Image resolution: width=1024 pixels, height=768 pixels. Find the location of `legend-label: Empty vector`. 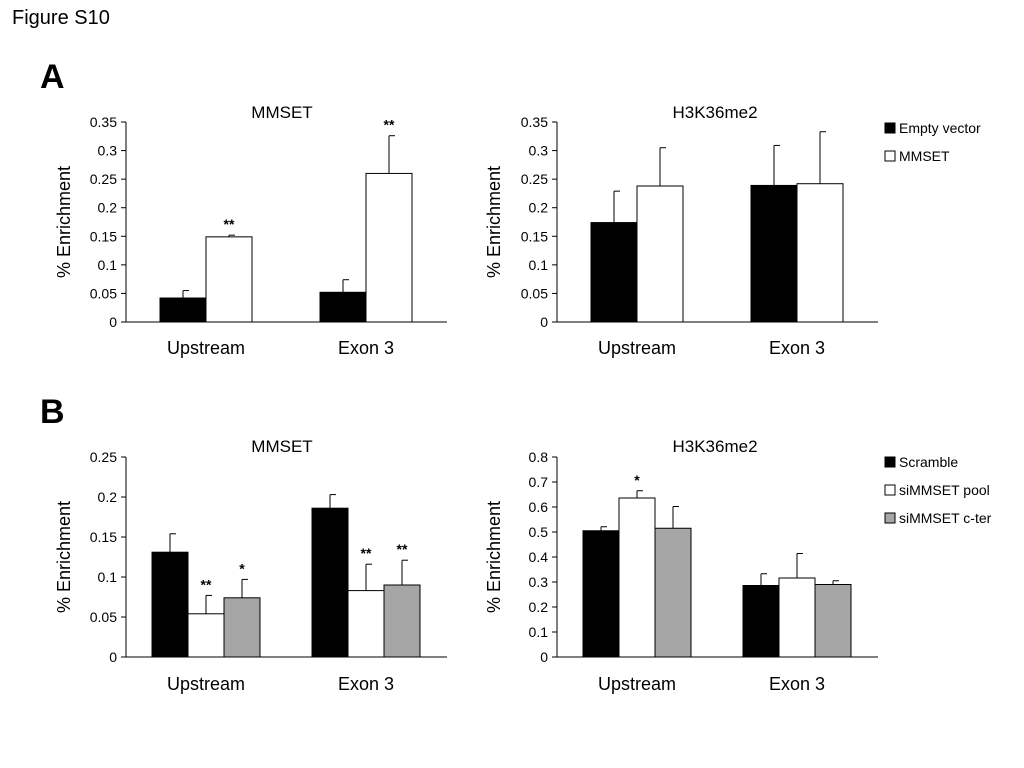

legend-label: Empty vector is located at coordinates (940, 128).